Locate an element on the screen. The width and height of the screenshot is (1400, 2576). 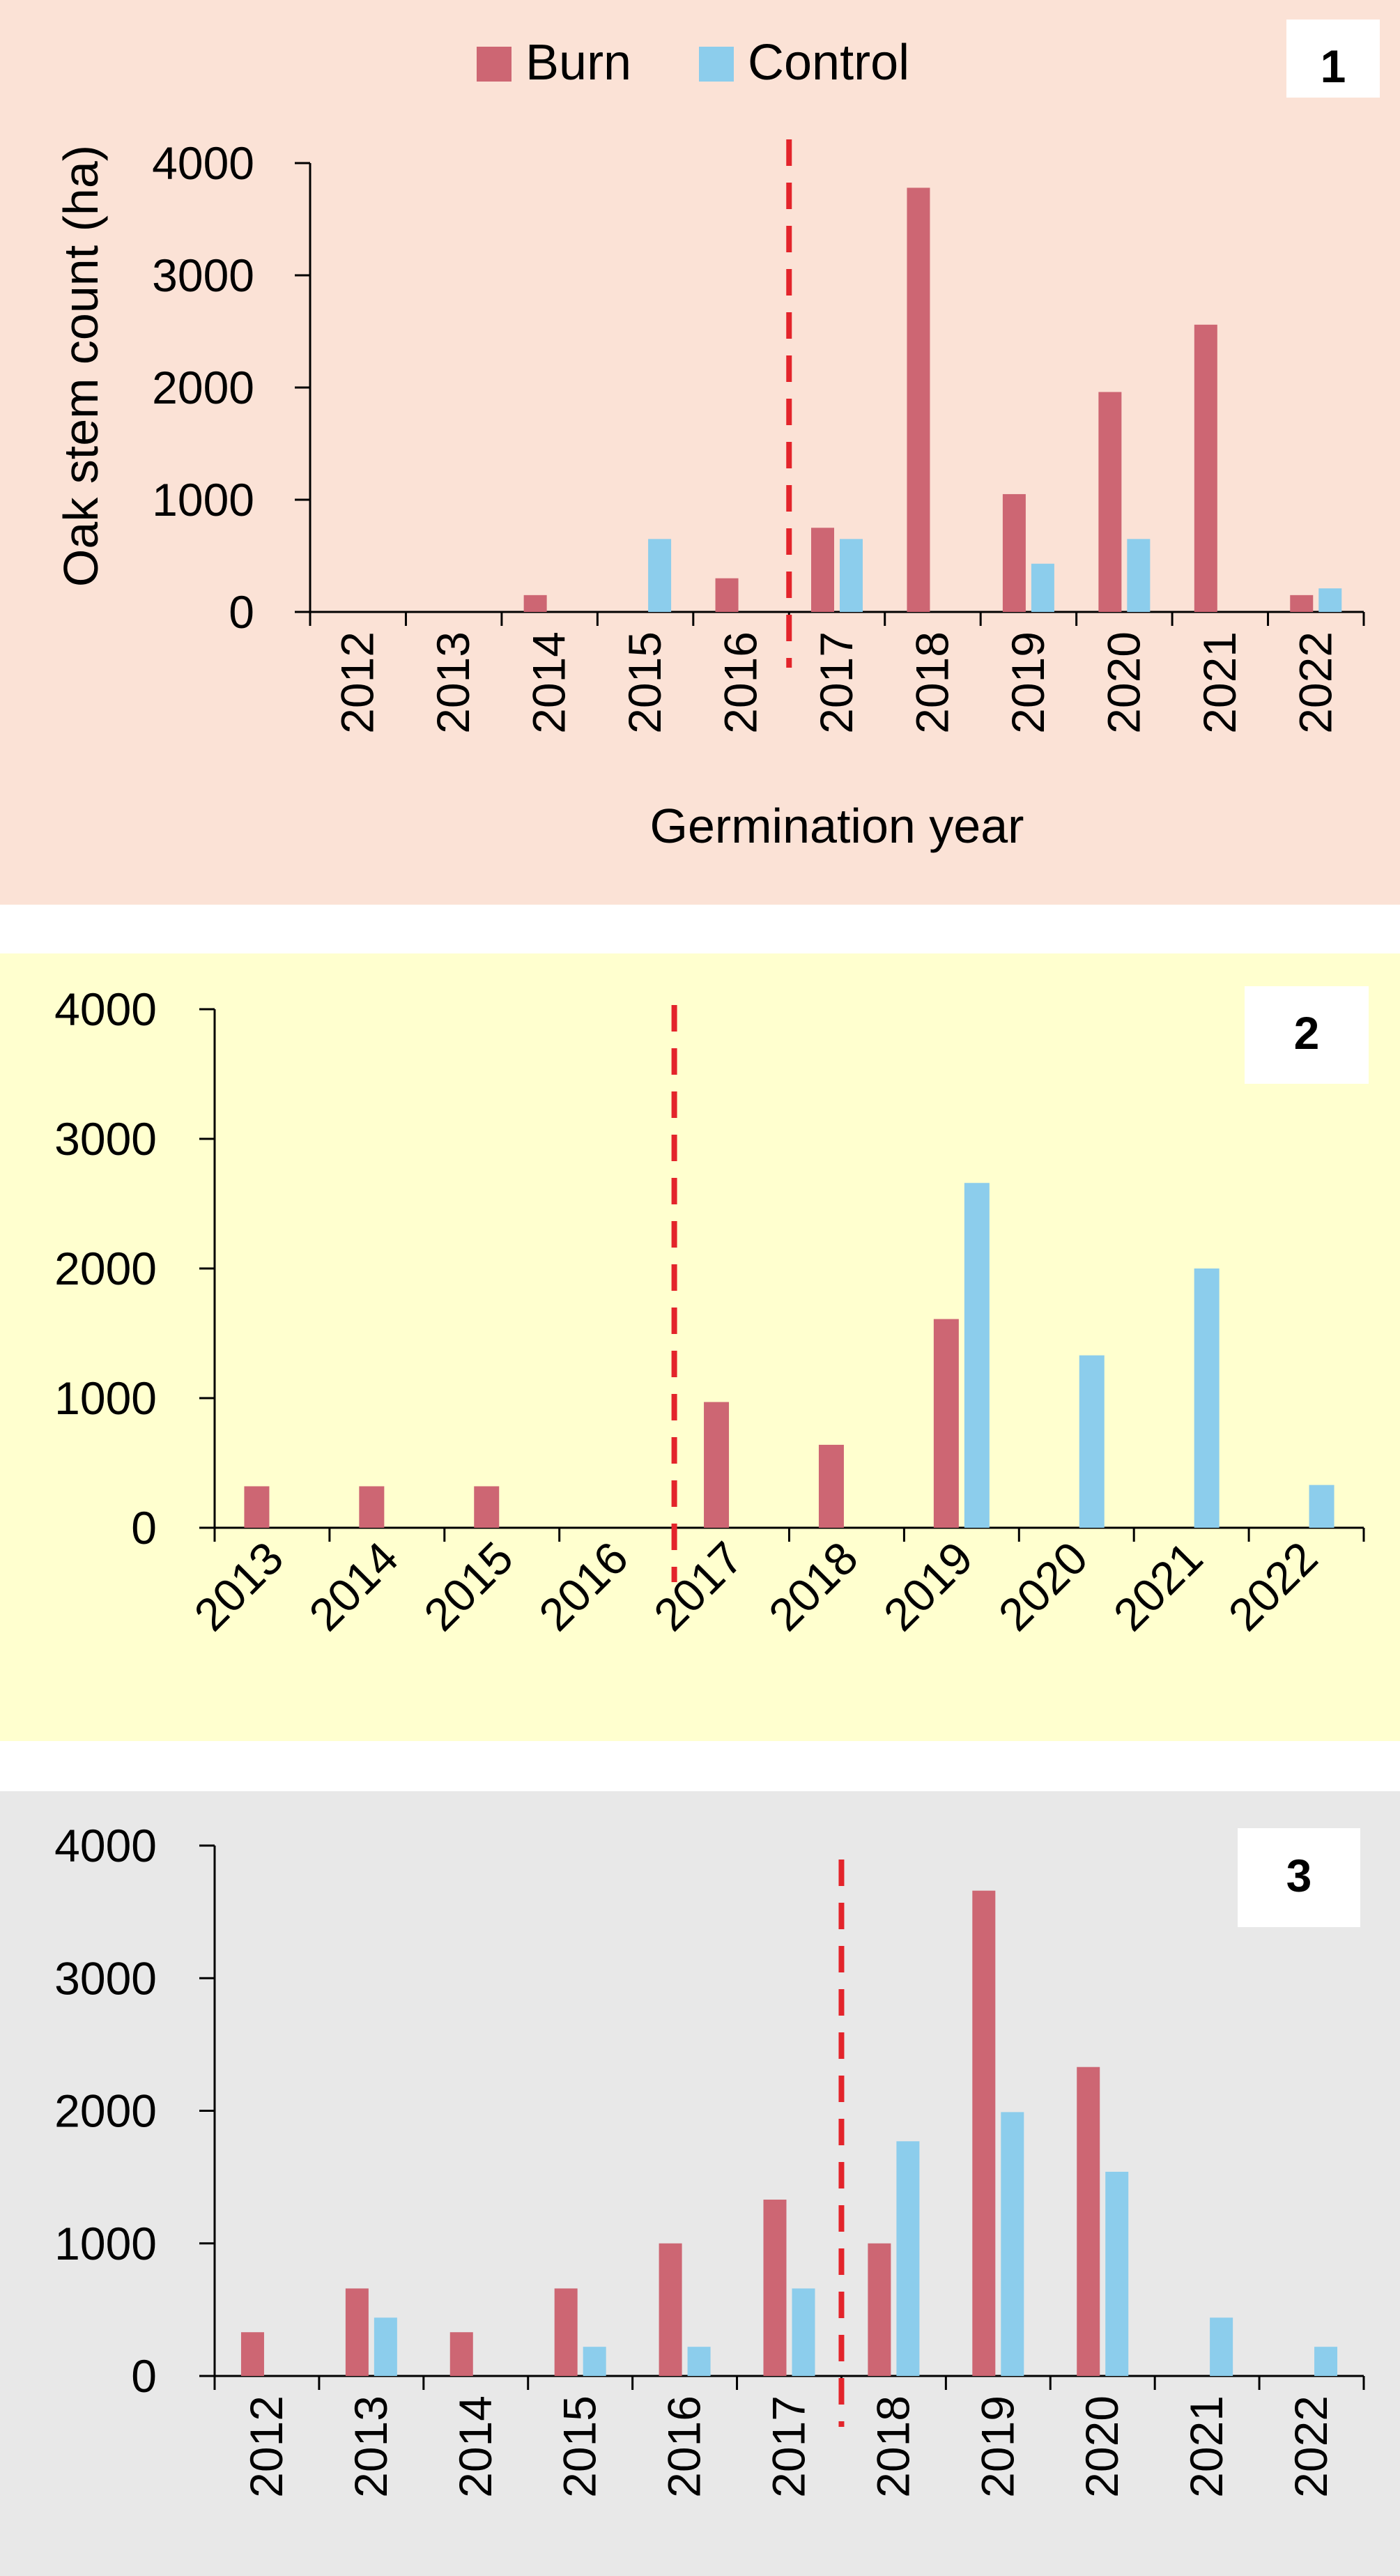
bar-burn-2022 is located at coordinates (1302, 603).